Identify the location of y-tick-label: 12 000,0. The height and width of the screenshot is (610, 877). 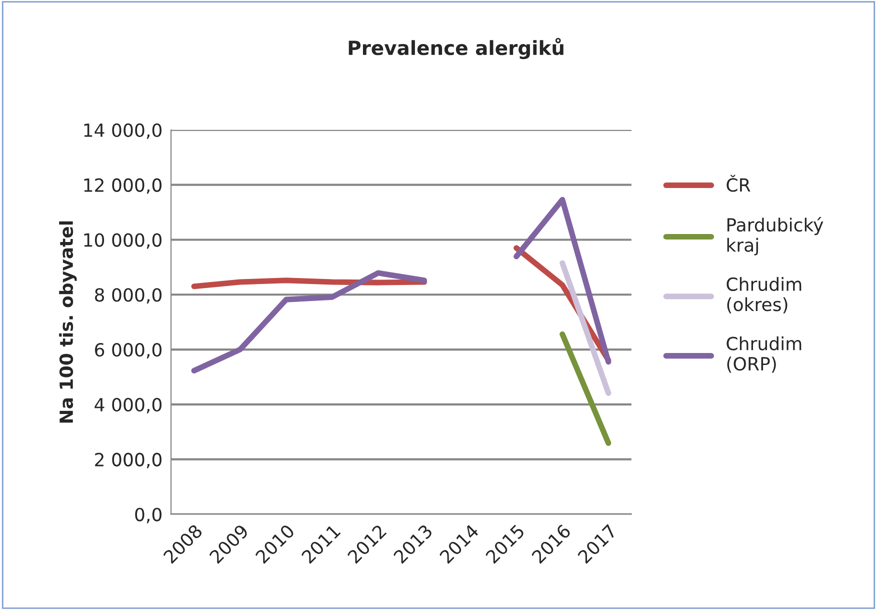
(123, 186).